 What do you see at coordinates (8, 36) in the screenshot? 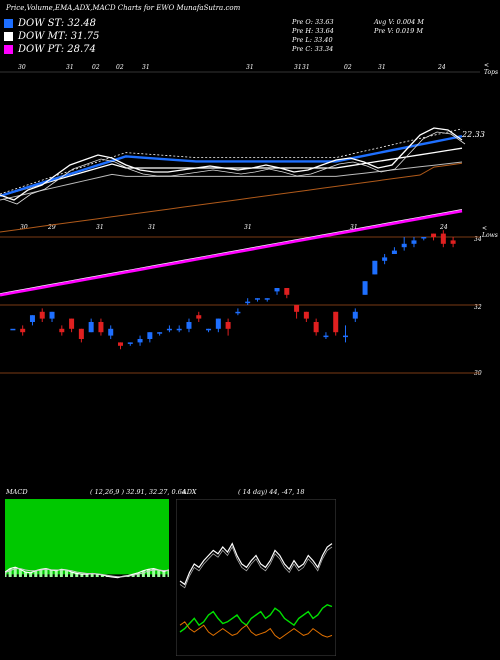
I see `legend-swatch-mt` at bounding box center [8, 36].